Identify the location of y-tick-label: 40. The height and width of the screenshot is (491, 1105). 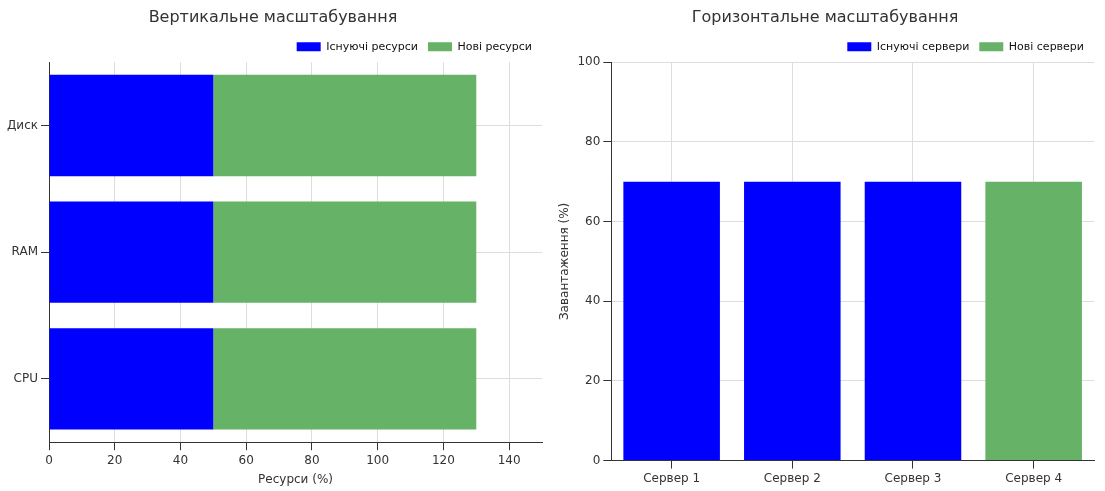
(593, 300).